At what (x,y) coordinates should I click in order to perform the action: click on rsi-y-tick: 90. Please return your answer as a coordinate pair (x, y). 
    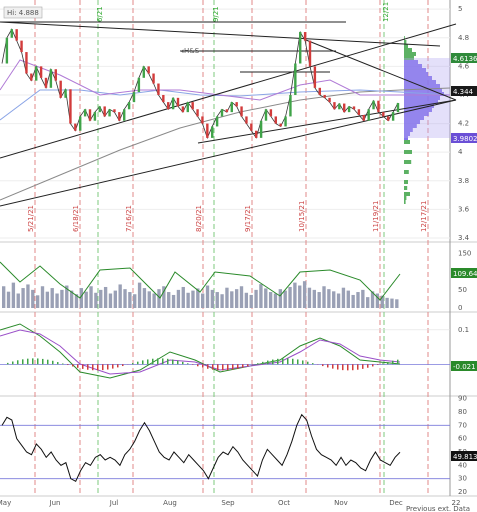
    Looking at the image, I should click on (462, 399).